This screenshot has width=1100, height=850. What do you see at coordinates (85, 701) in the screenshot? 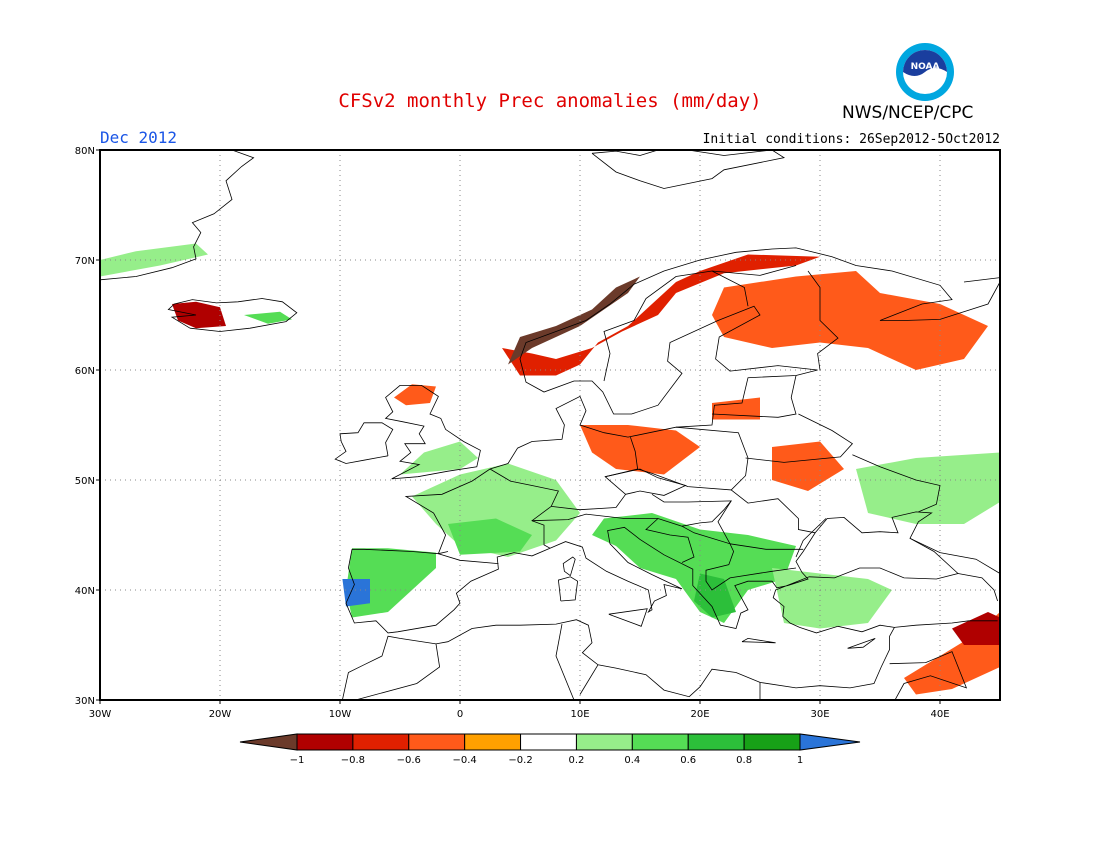
I see `lat-tick-label: 30N` at bounding box center [85, 701].